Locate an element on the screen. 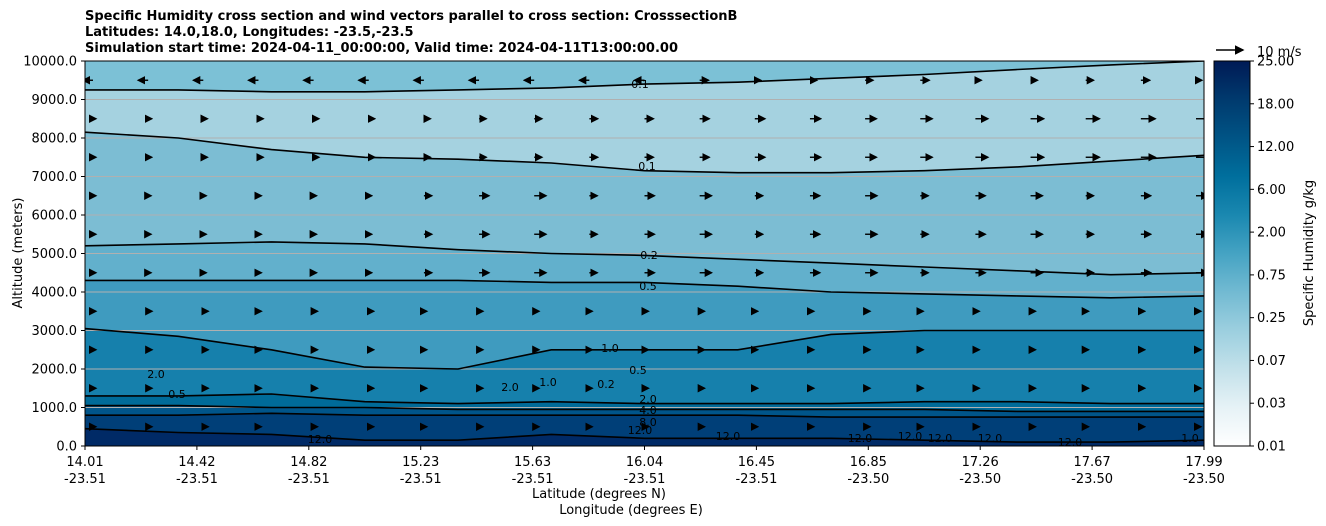 This screenshot has height=526, width=1326. x-tick-label-lat: 17.99 is located at coordinates (1203, 462).